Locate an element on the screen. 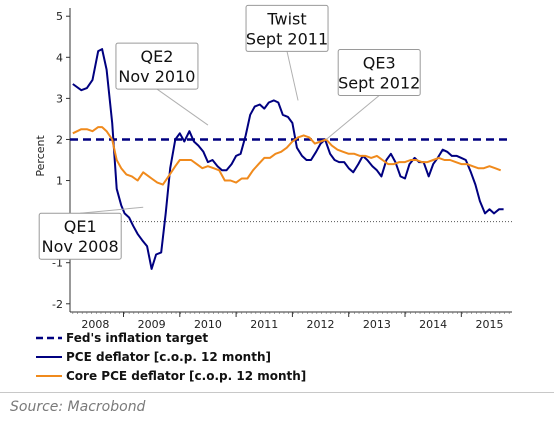 Image resolution: width=554 pixels, height=425 pixels. y-tick-label: -1 is located at coordinates (57, 263).